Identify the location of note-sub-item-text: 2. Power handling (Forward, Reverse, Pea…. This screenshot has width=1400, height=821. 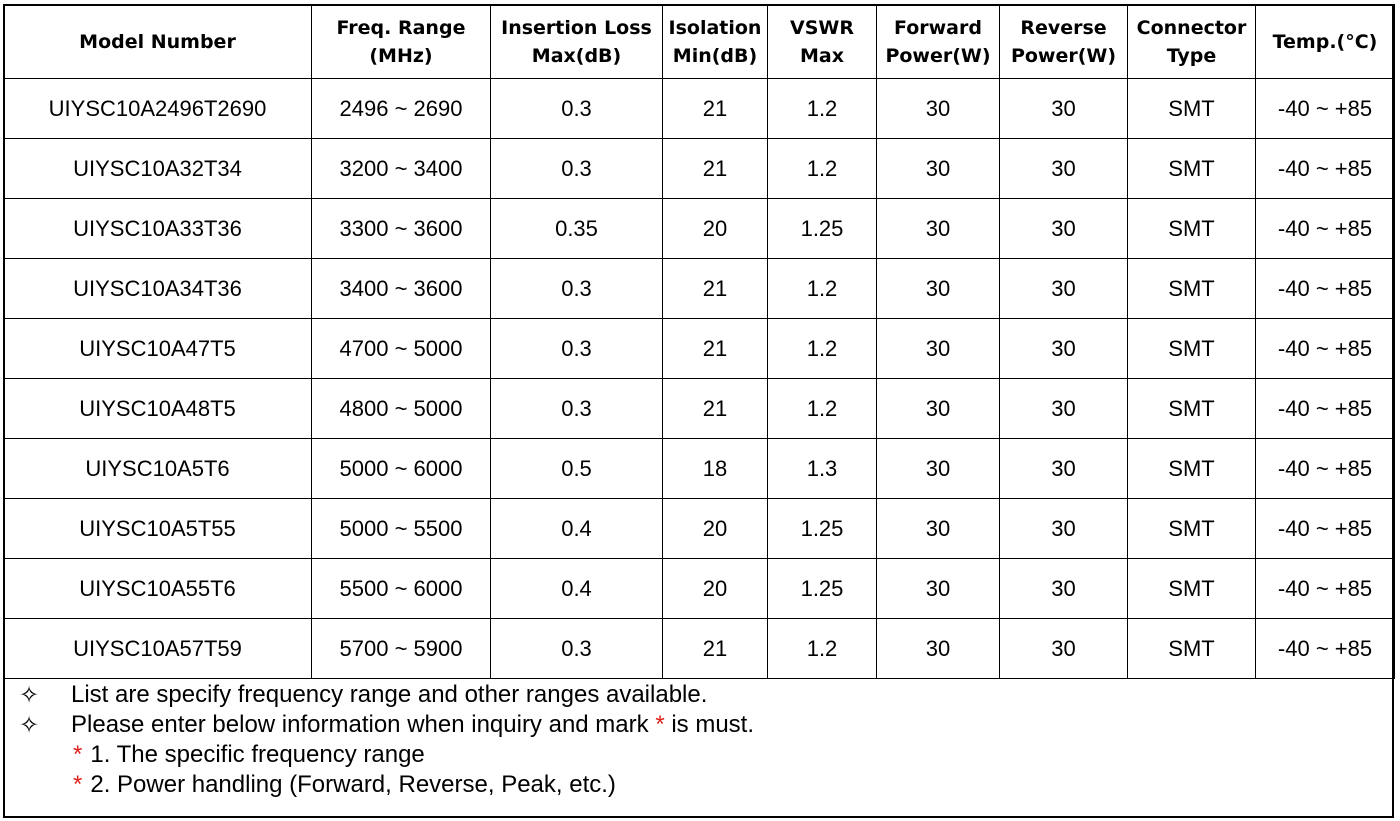
(353, 784).